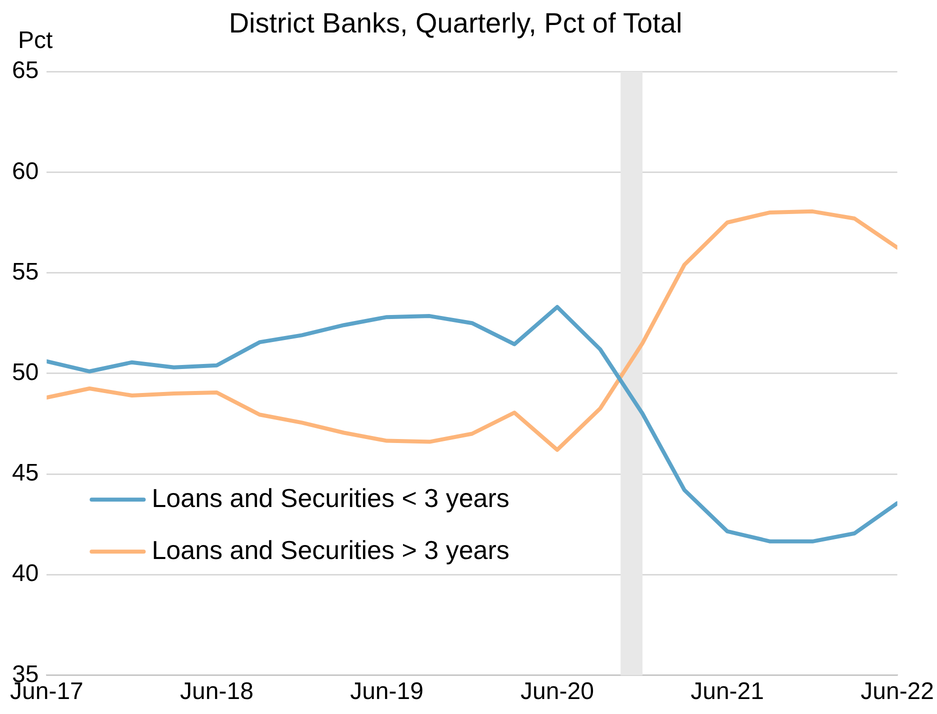 This screenshot has height=714, width=937. I want to click on y-axis-title: Pct, so click(36, 40).